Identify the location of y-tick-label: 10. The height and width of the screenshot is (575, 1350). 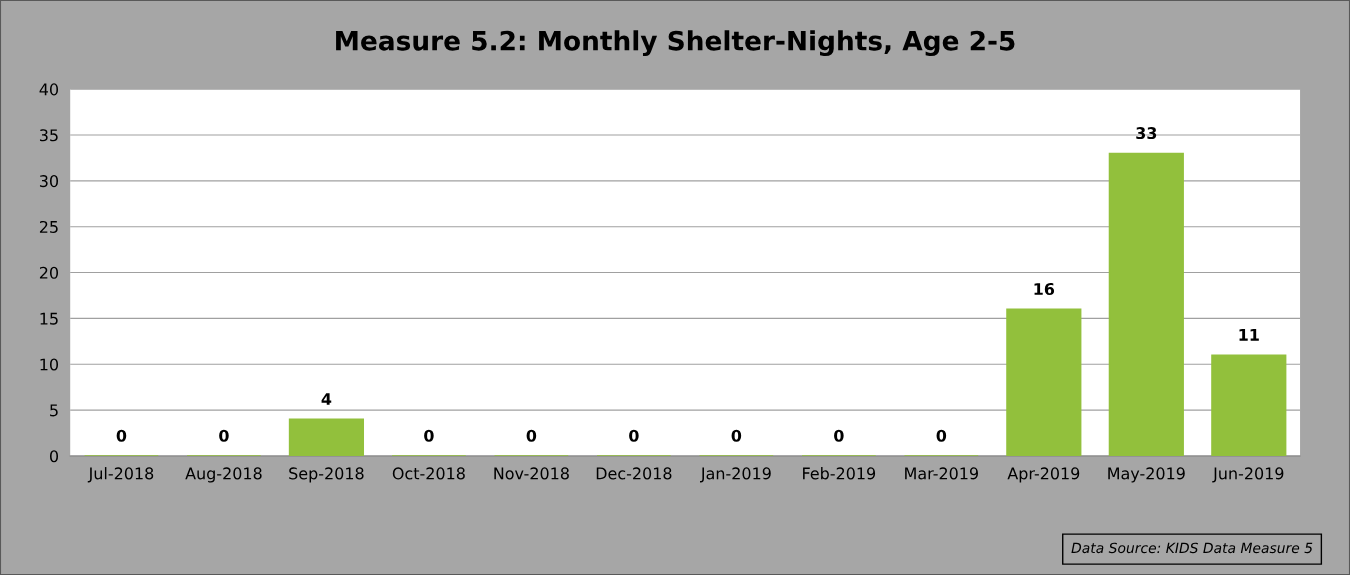
(49, 364).